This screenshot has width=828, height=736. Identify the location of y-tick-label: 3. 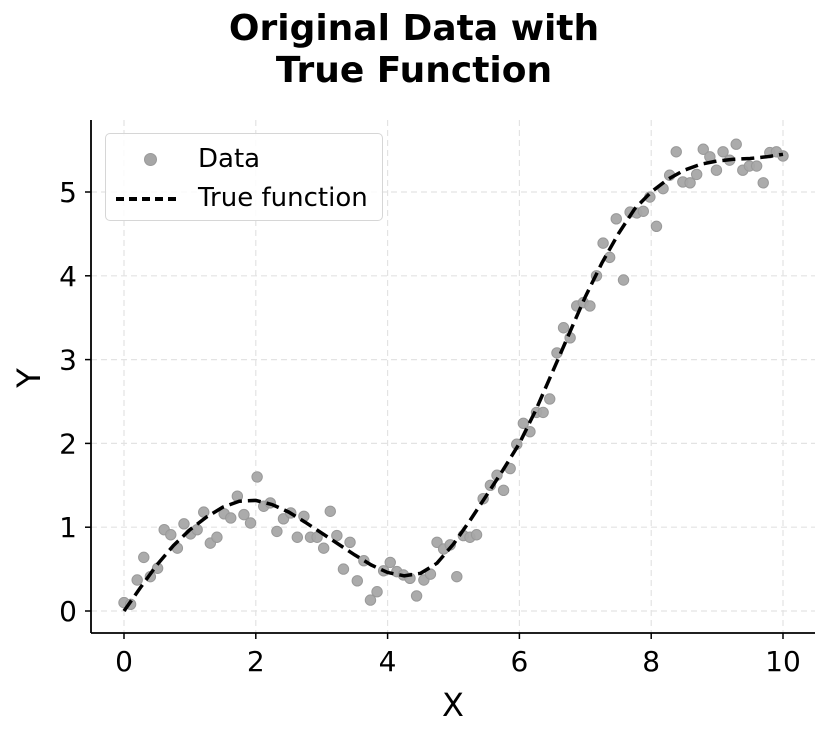
(68, 360).